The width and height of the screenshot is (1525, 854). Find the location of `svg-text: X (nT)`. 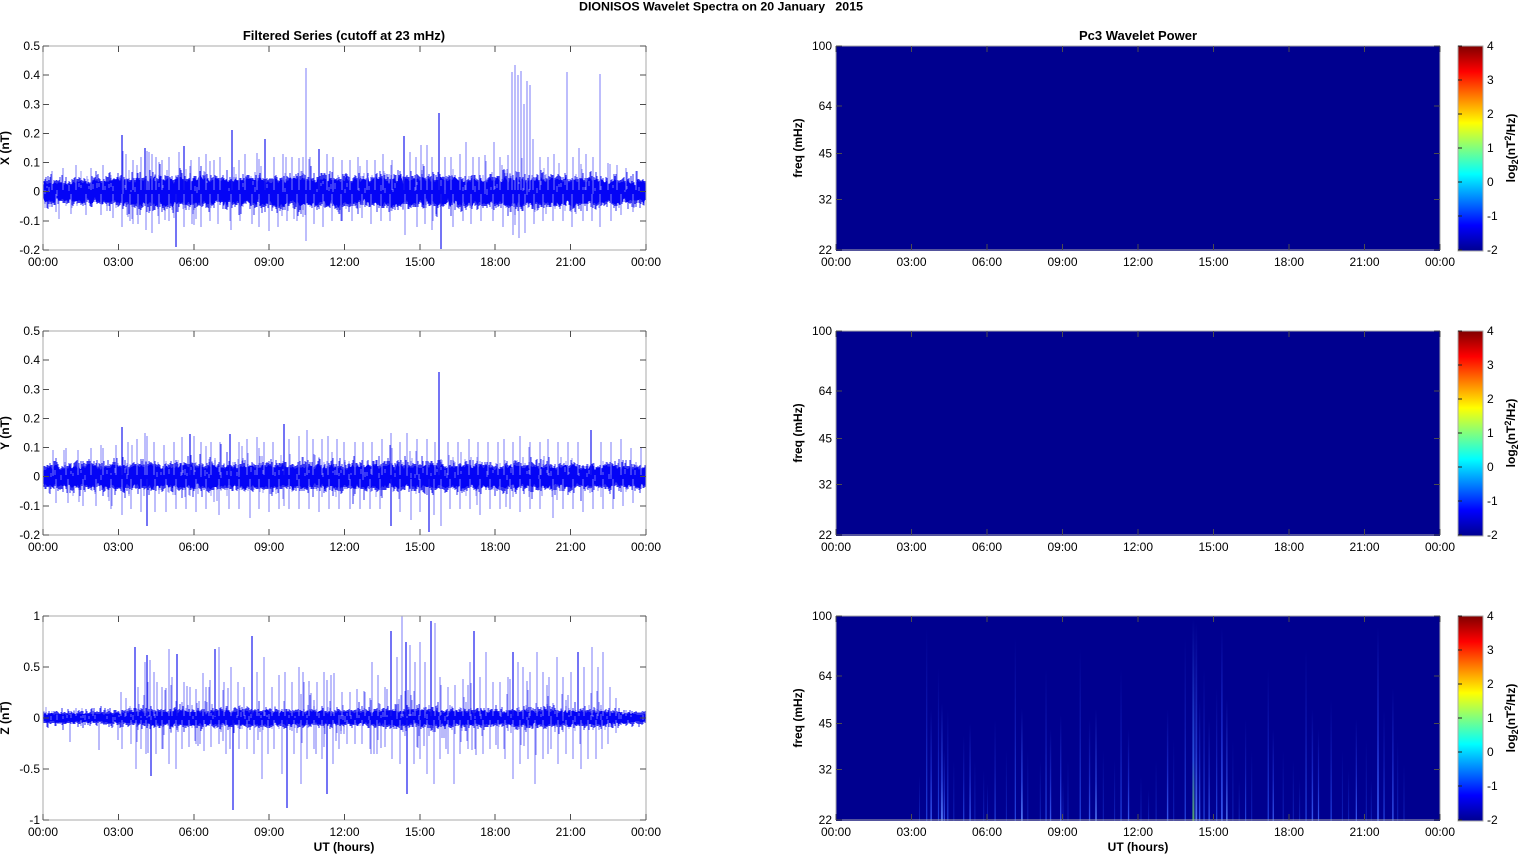

svg-text: X (nT) is located at coordinates (6, 148).